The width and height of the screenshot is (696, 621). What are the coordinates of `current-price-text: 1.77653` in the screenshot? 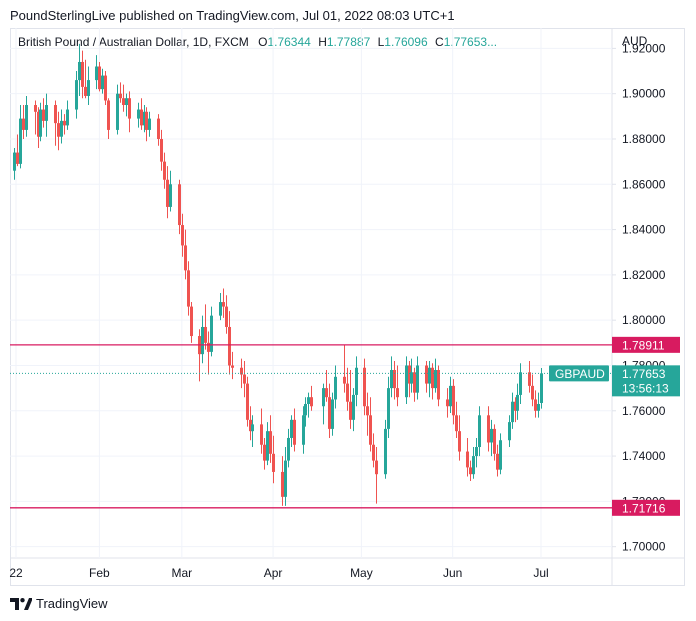 It's located at (644, 374).